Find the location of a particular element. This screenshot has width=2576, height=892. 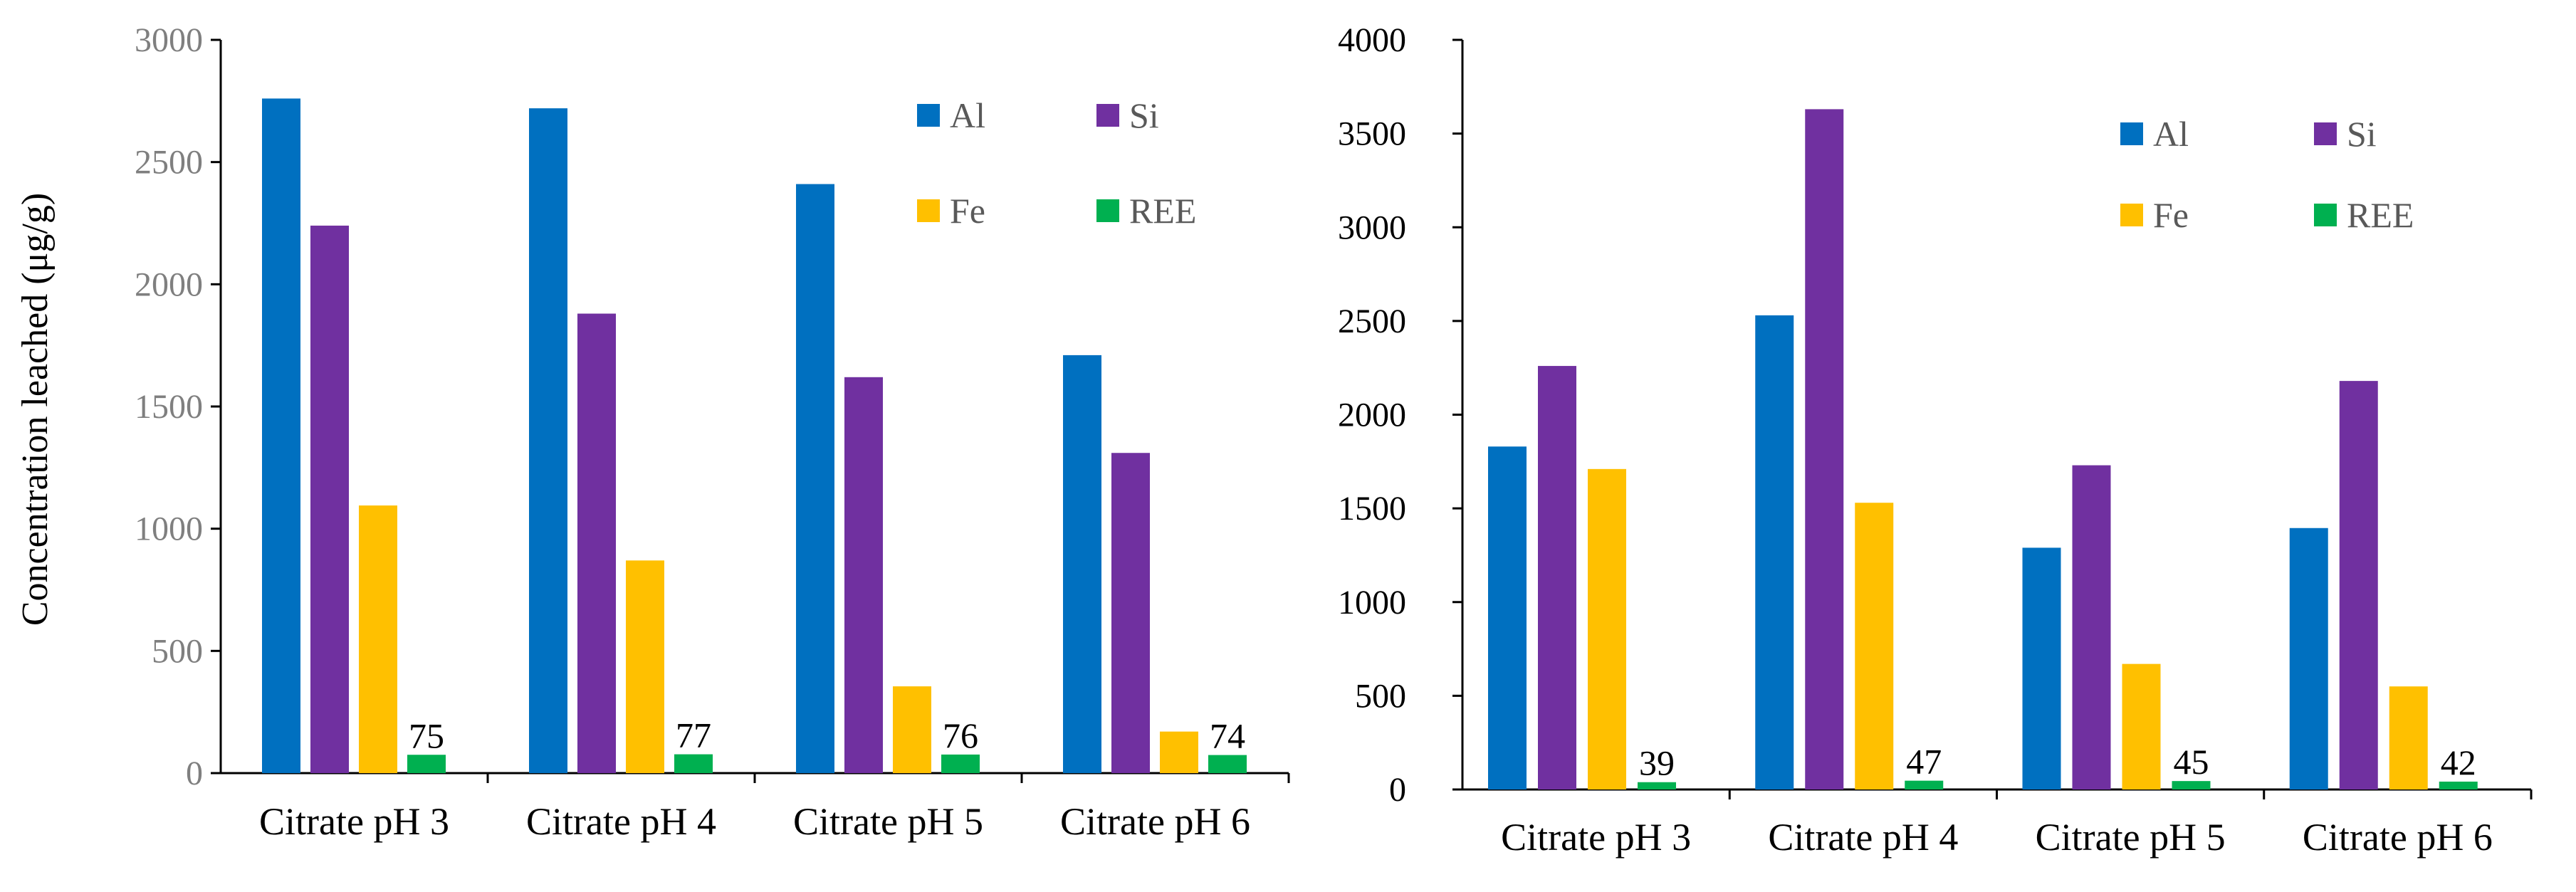

right-y-tick-label: 2000 is located at coordinates (1372, 415).